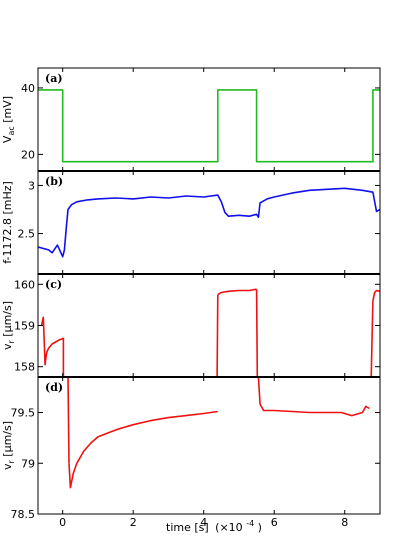 The image size is (415, 537). Describe the element at coordinates (54, 181) in the screenshot. I see `panel-letter: (b)` at that location.